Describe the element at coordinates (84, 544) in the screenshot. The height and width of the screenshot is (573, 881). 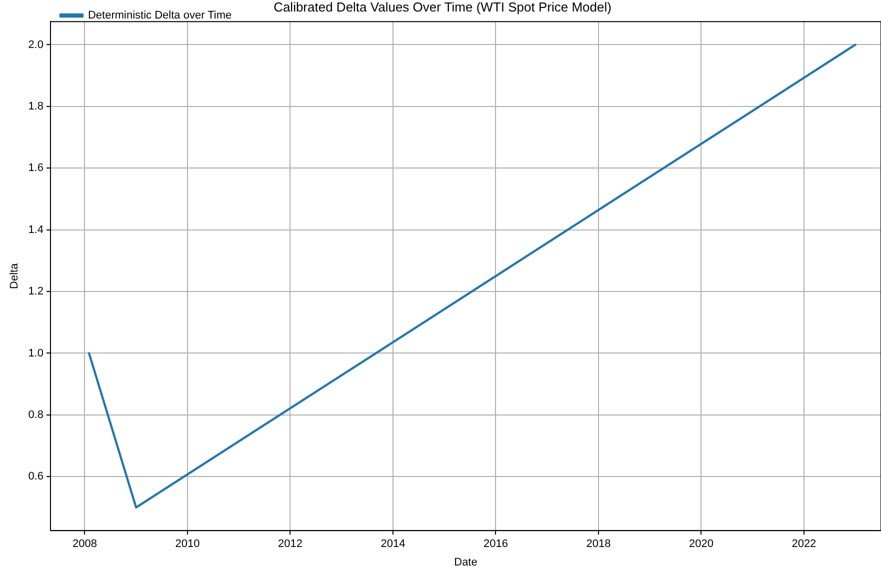
I see `x-tick-label: 2008` at that location.